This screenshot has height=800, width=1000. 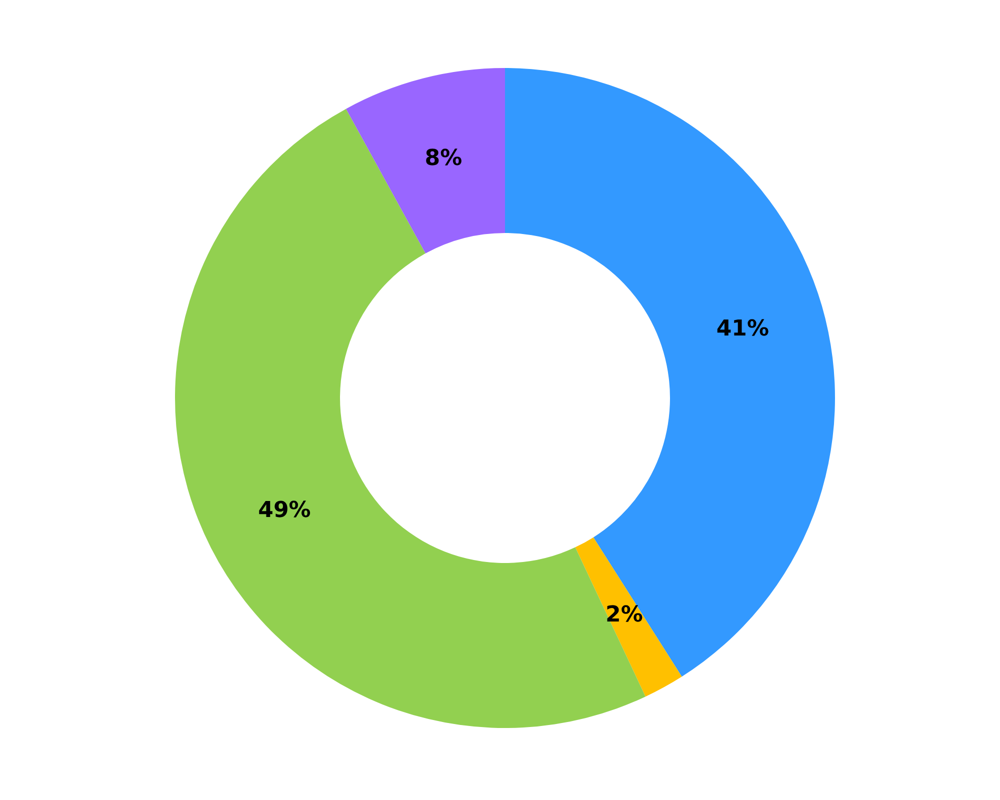 What do you see at coordinates (743, 329) in the screenshot?
I see `data-label: 41%` at bounding box center [743, 329].